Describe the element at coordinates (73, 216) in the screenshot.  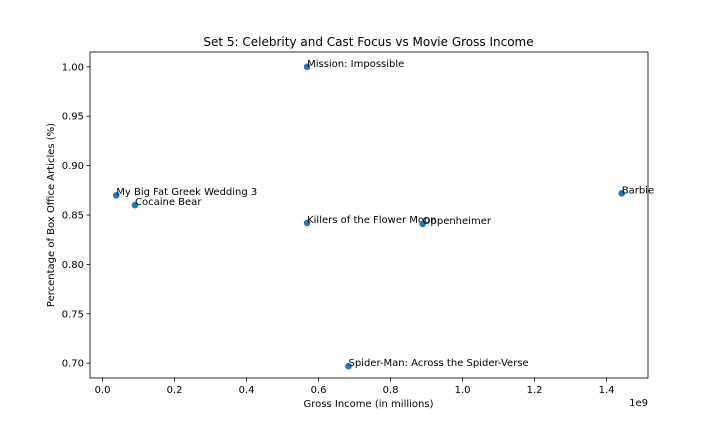
I see `y-tick-label: 0.85` at that location.